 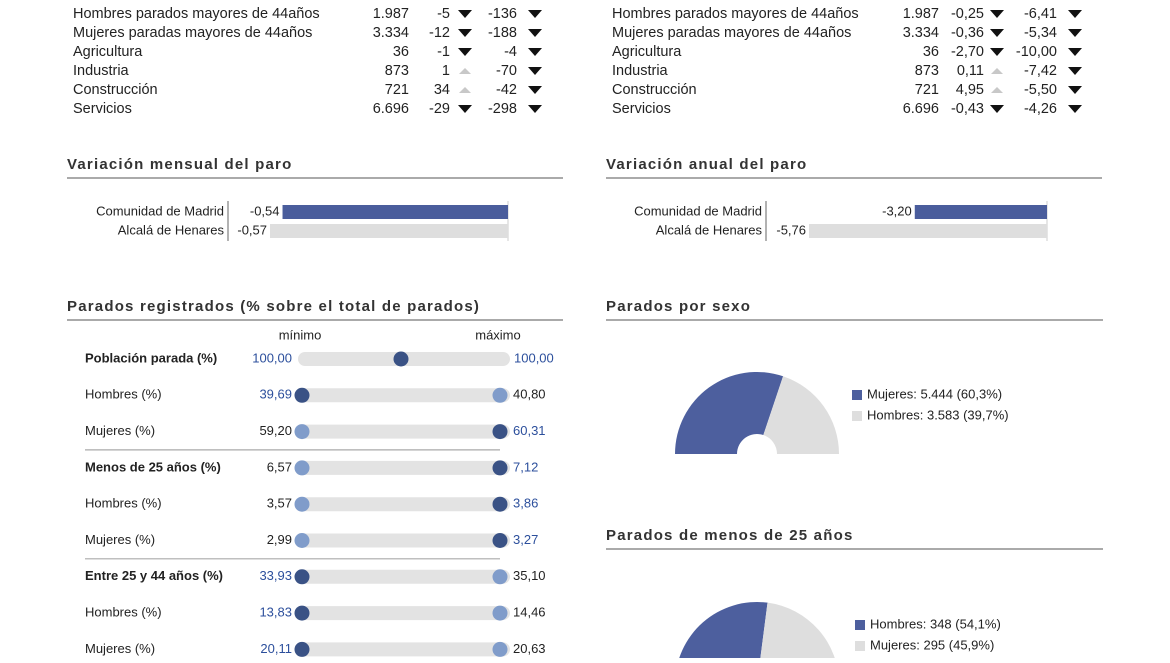 I want to click on row-monthly: -0,36, so click(x=967, y=33).